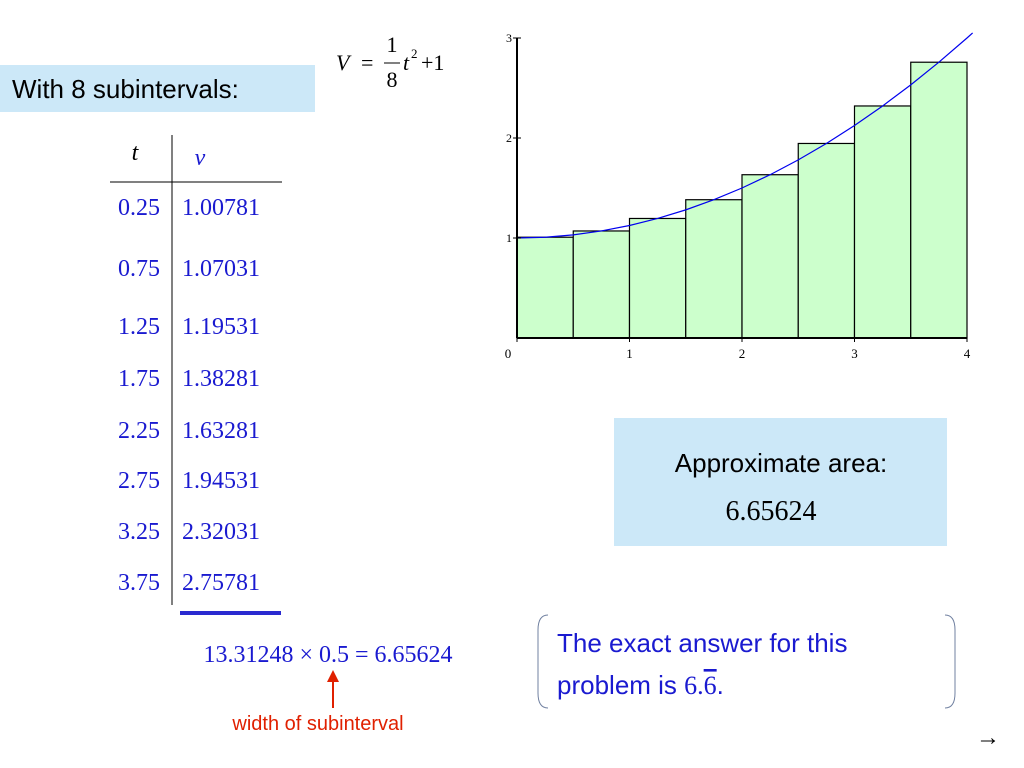 The image size is (1024, 768). Describe the element at coordinates (333, 676) in the screenshot. I see `annotation-arrowhead` at that location.